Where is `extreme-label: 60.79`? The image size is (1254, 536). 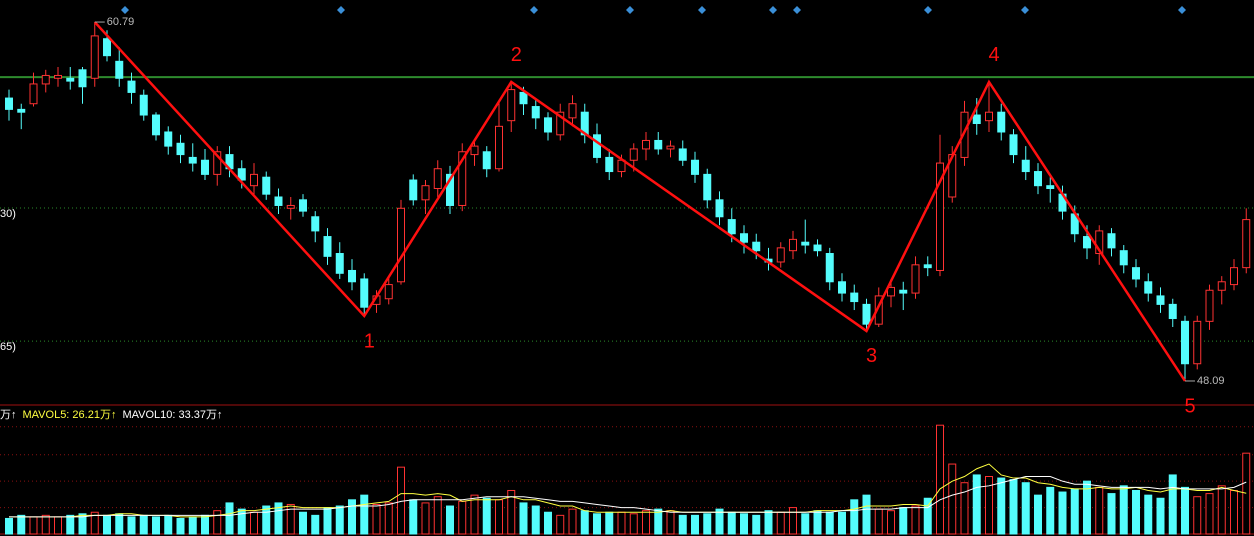 extreme-label: 60.79 is located at coordinates (121, 22).